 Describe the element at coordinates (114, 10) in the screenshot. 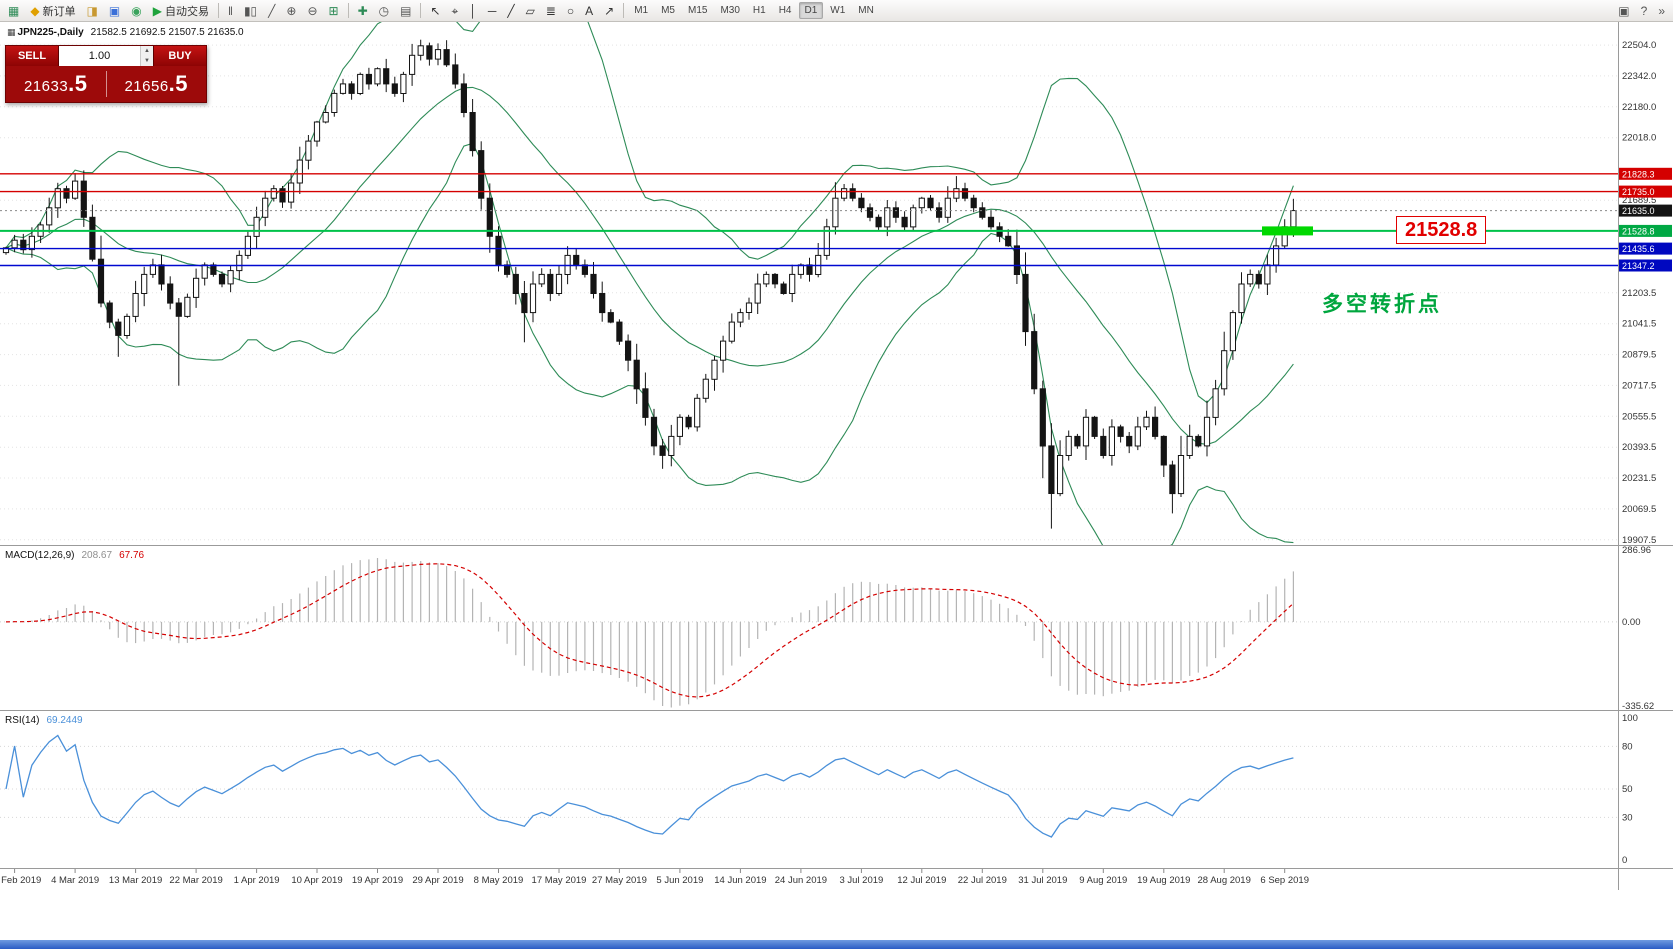

I see `terminal-icon-button: ▣` at that location.